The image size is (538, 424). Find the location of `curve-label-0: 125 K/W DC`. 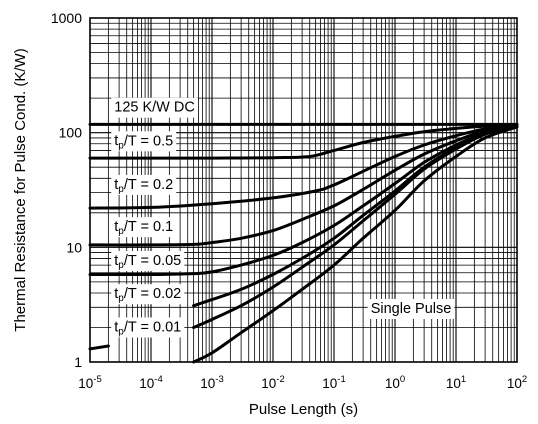

curve-label-0: 125 K/W DC is located at coordinates (154, 107).